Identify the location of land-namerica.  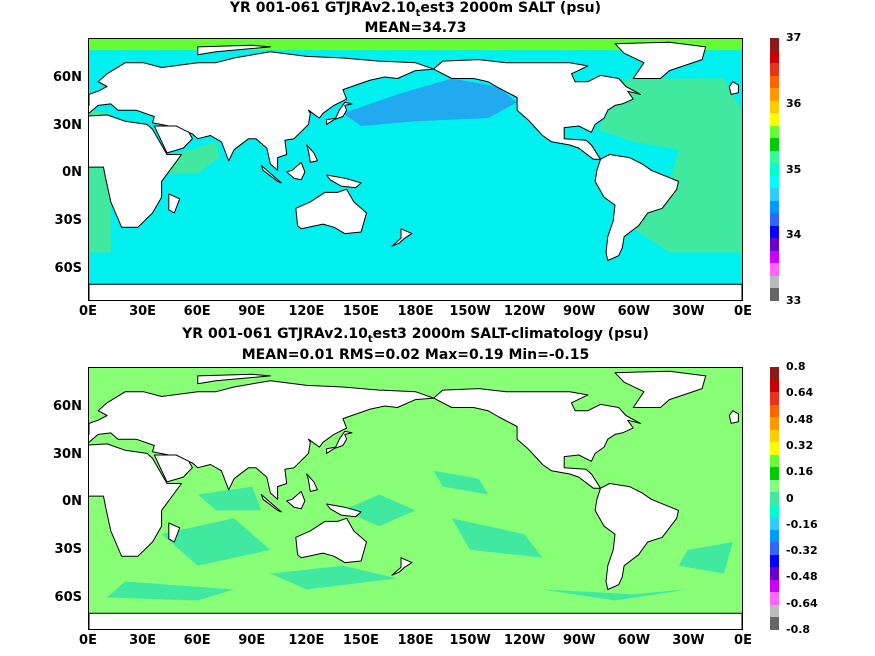
(537, 109).